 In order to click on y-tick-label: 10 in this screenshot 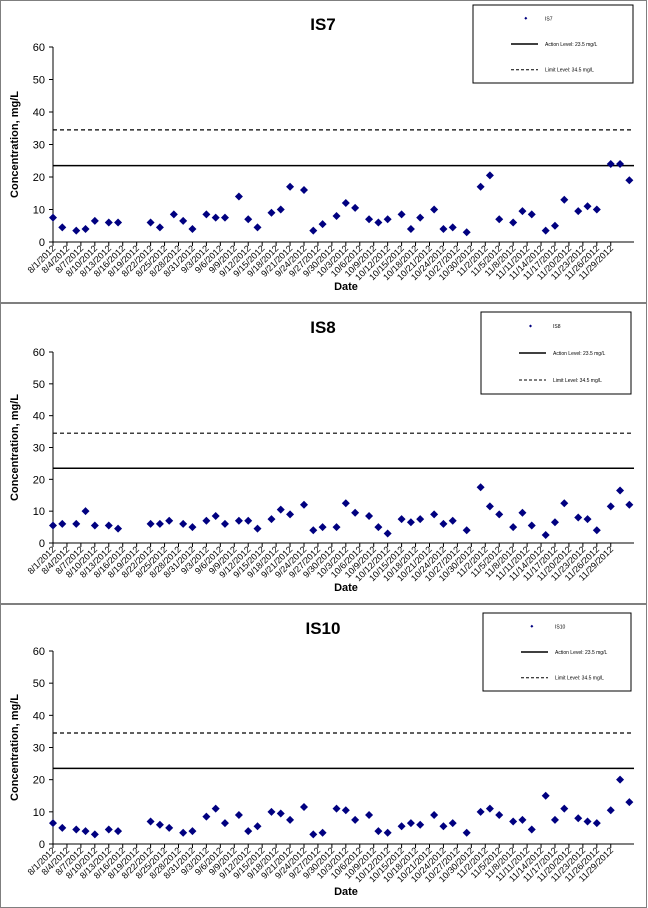, I will do `click(39, 512)`.